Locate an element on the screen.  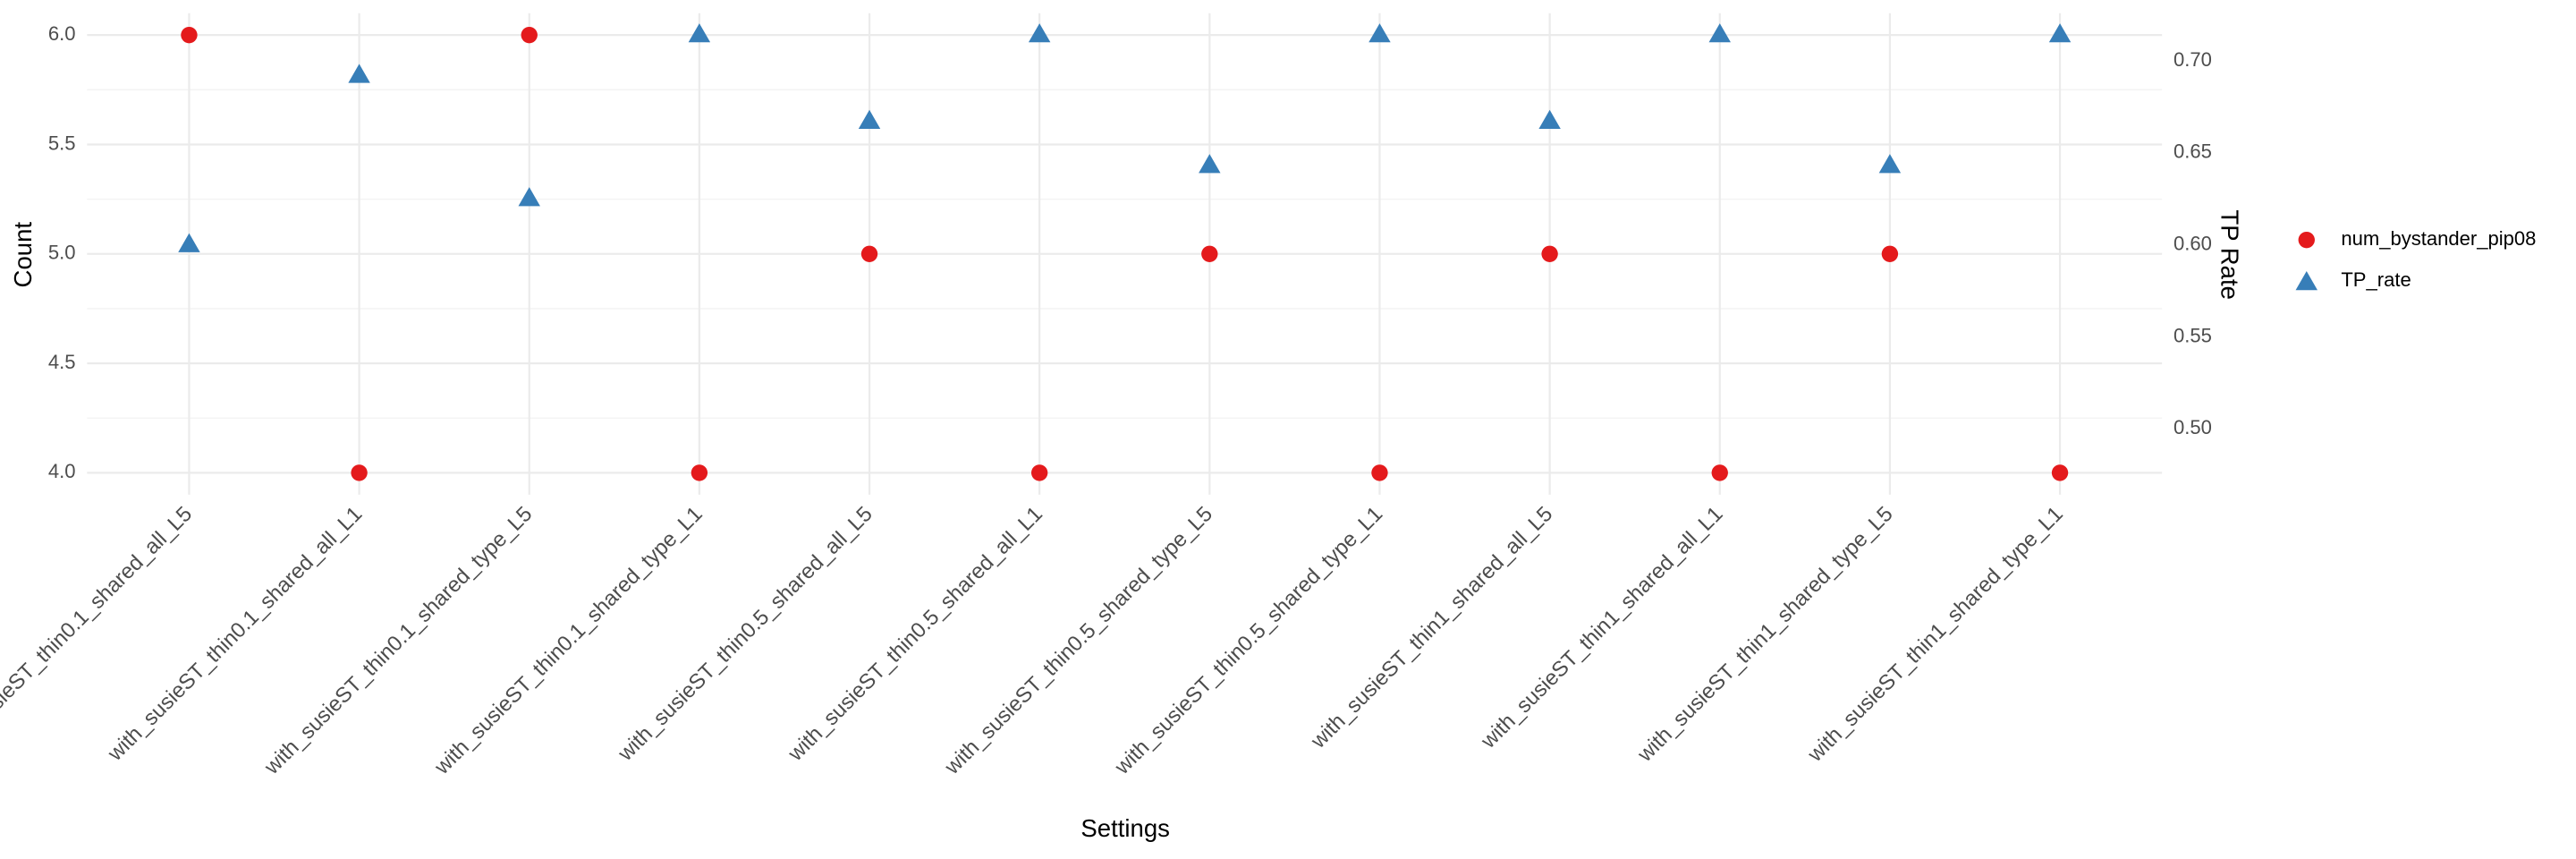
x-tick-label: with_susieST_thin0.5_shared_type_L5 is located at coordinates (1078, 641).